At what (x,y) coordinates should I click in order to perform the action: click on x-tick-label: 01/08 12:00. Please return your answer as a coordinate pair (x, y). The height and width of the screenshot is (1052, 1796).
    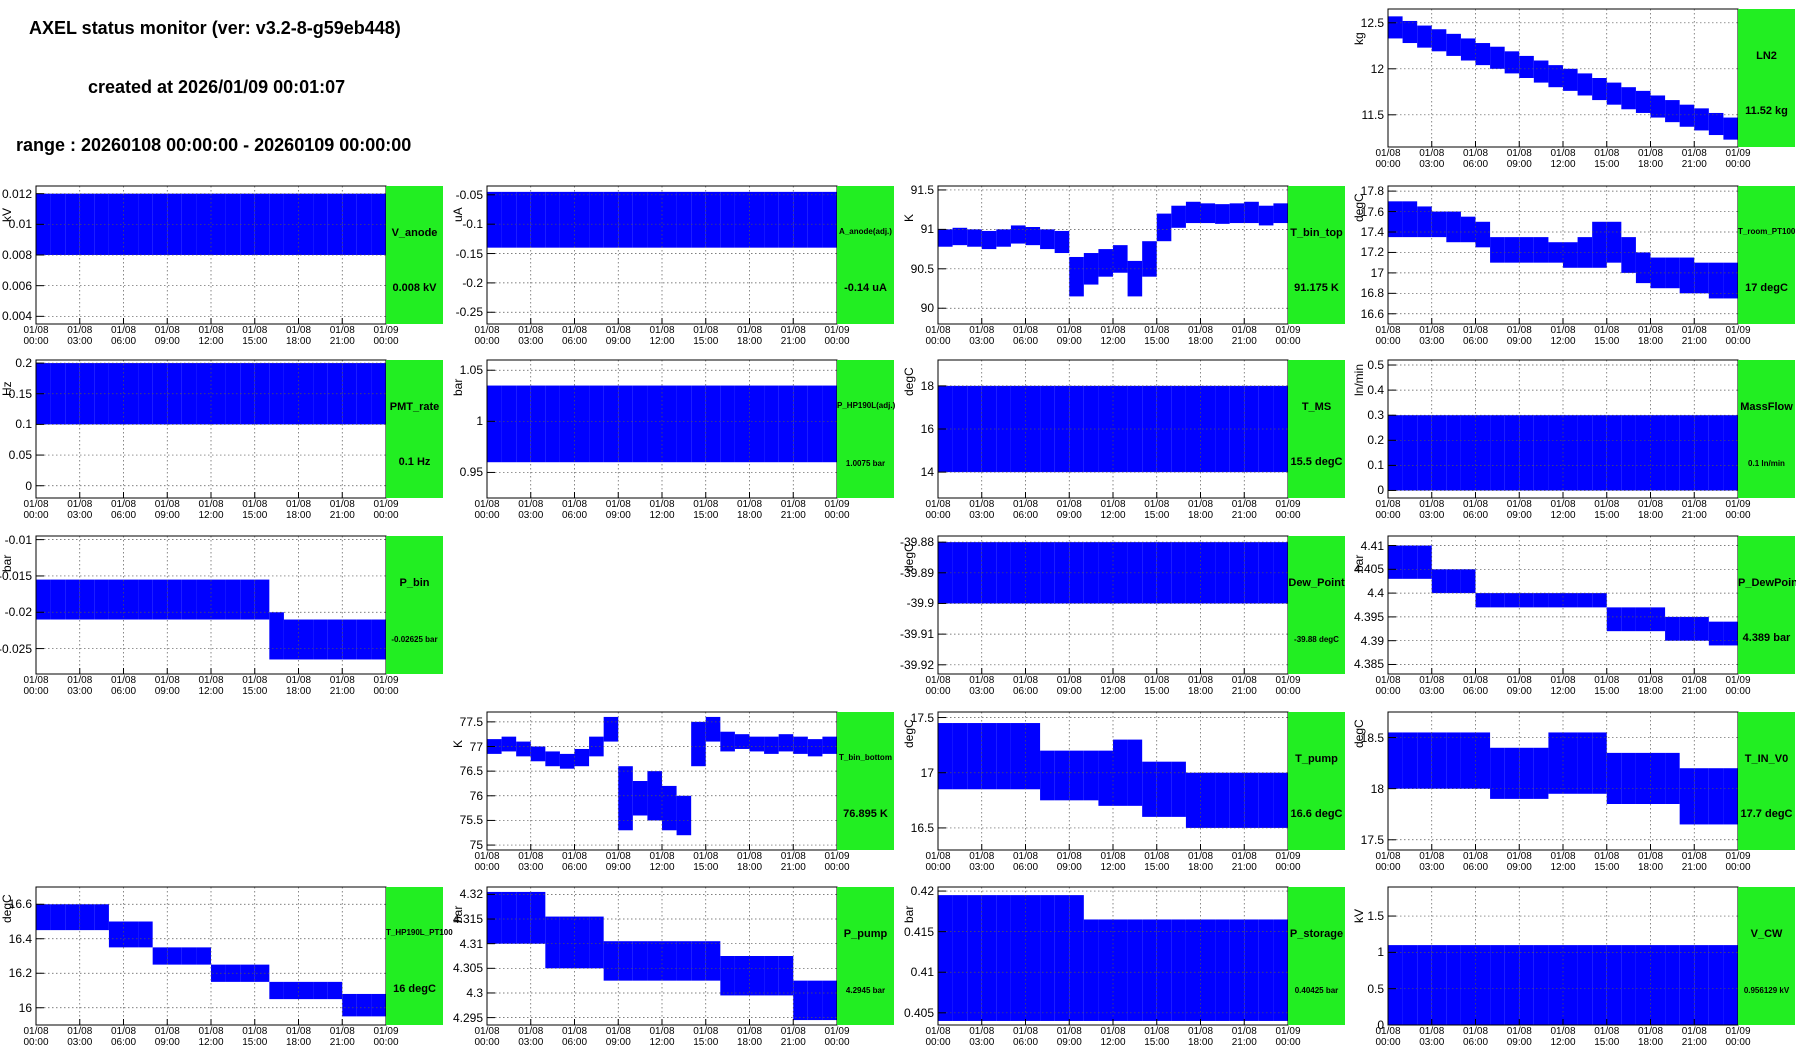
    Looking at the image, I should click on (662, 336).